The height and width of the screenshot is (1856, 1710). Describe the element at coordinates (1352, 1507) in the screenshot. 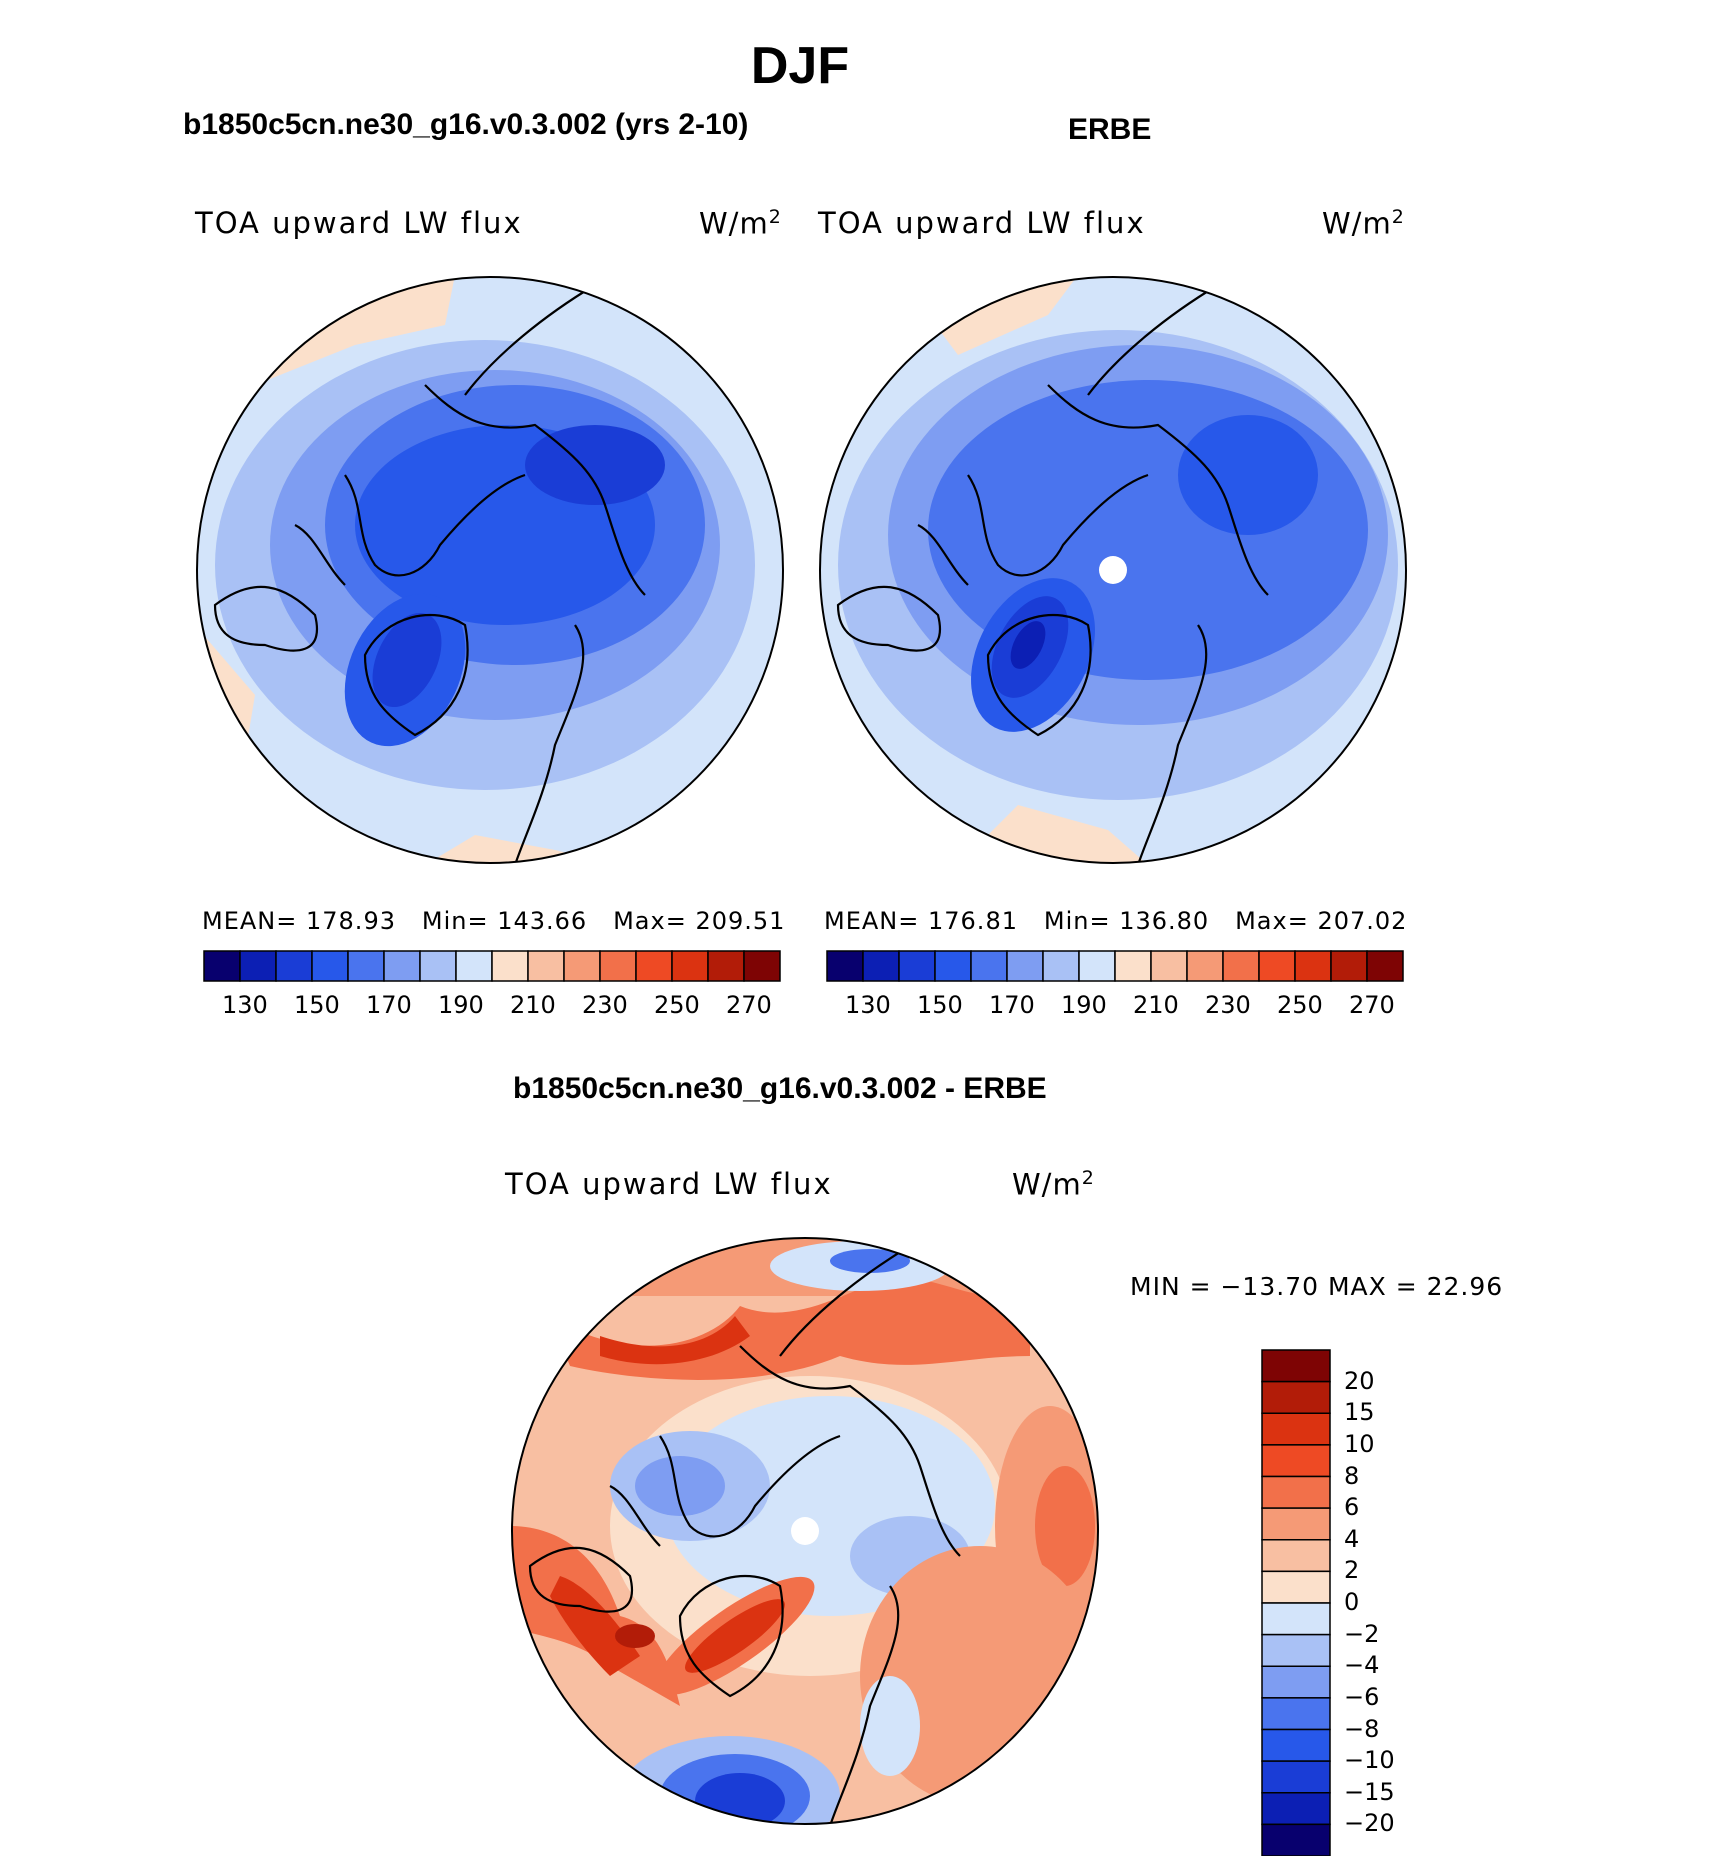

I see `colorbar-tick-label: 6` at that location.